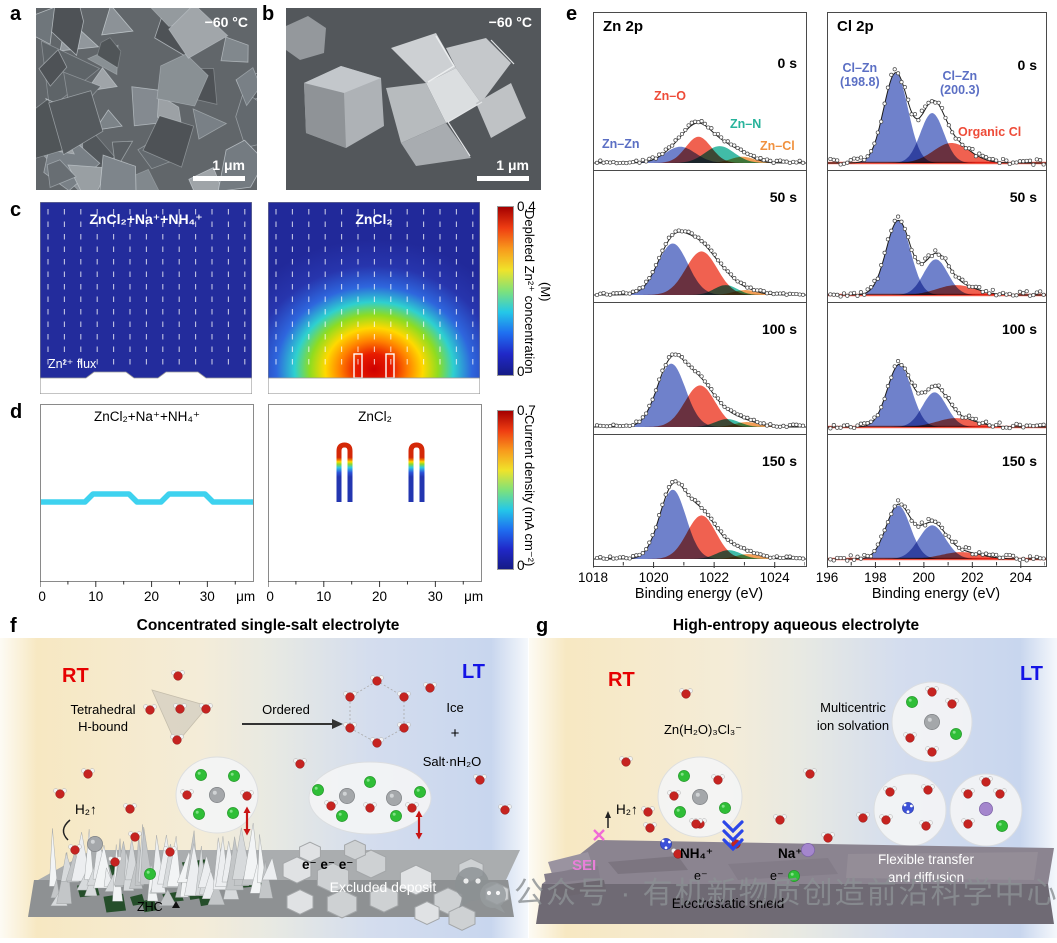 Image resolution: width=1057 pixels, height=943 pixels. What do you see at coordinates (72, 364) in the screenshot?
I see `flux-annotation: Zn²⁺ flux` at bounding box center [72, 364].